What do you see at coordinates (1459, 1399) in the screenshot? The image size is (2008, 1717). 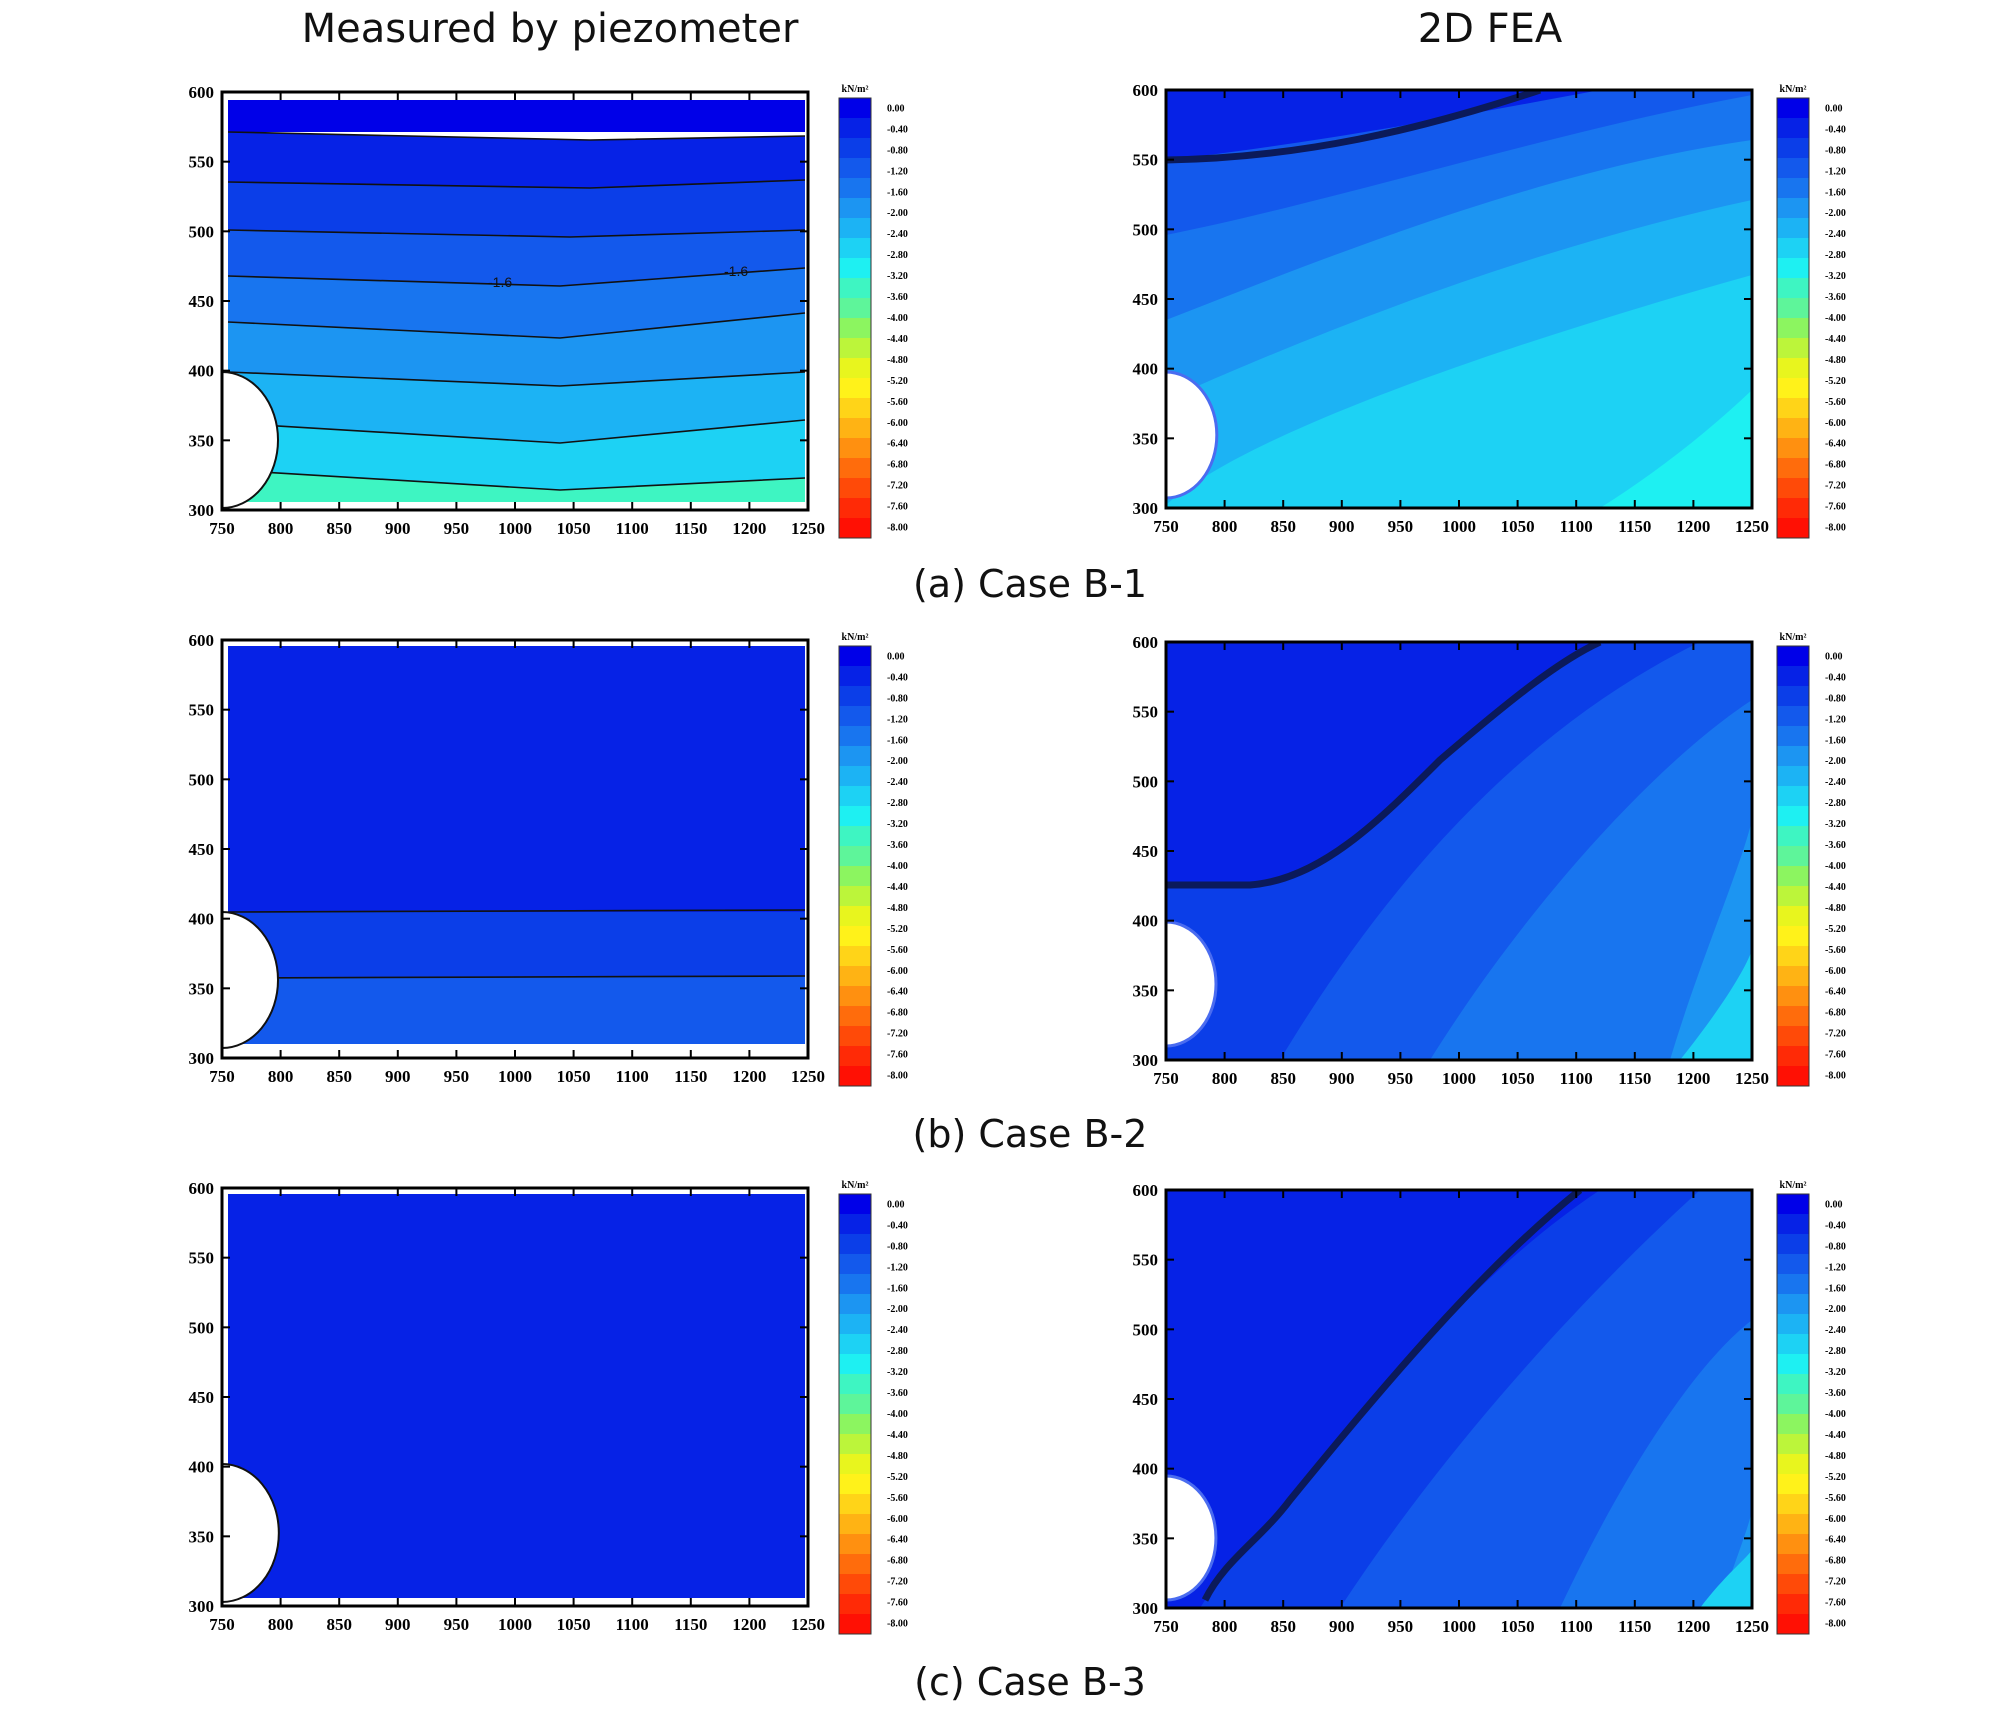 I see `panel-c-right` at bounding box center [1459, 1399].